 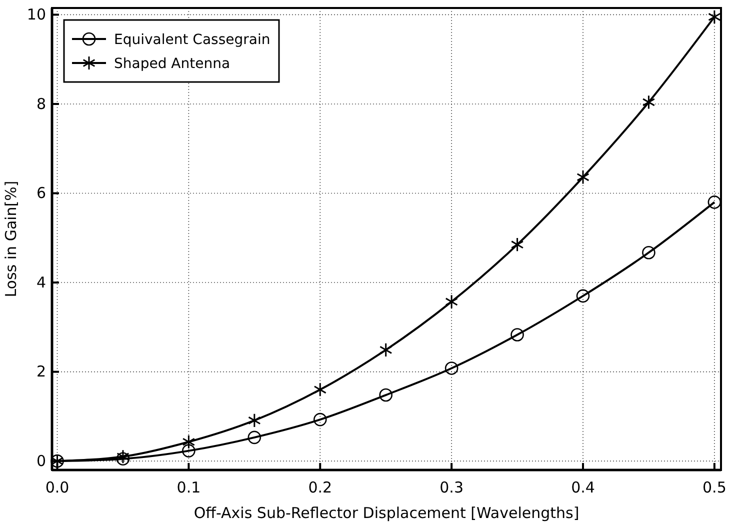 I want to click on legend-label: Equivalent Cassegrain, so click(x=192, y=40).